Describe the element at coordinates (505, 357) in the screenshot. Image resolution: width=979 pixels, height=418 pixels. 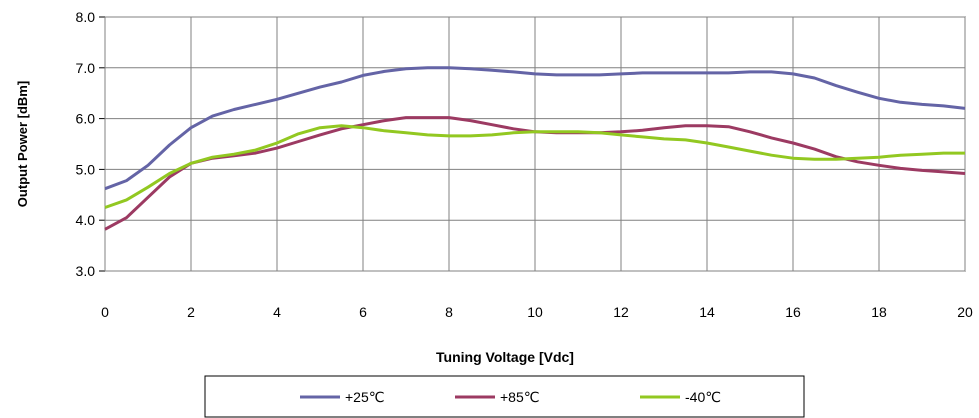
I see `x-axis-label: Tuning Voltage [Vdc]` at that location.